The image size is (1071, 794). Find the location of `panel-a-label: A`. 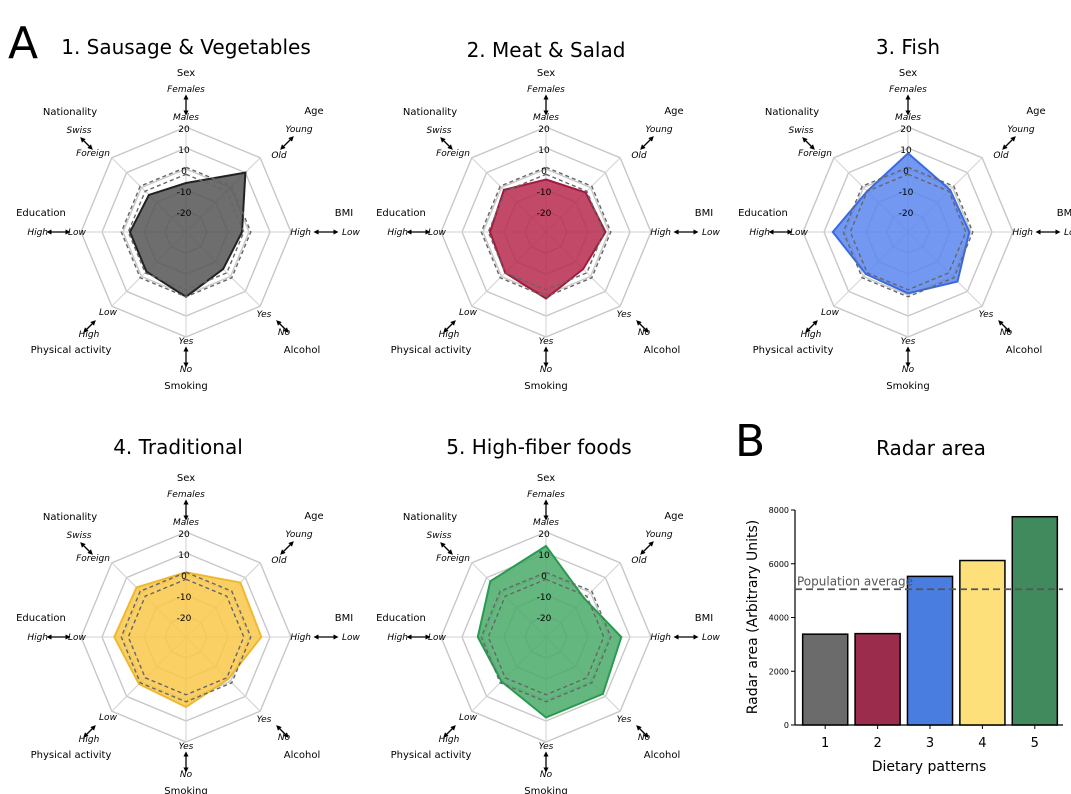

panel-a-label: A is located at coordinates (23, 43).